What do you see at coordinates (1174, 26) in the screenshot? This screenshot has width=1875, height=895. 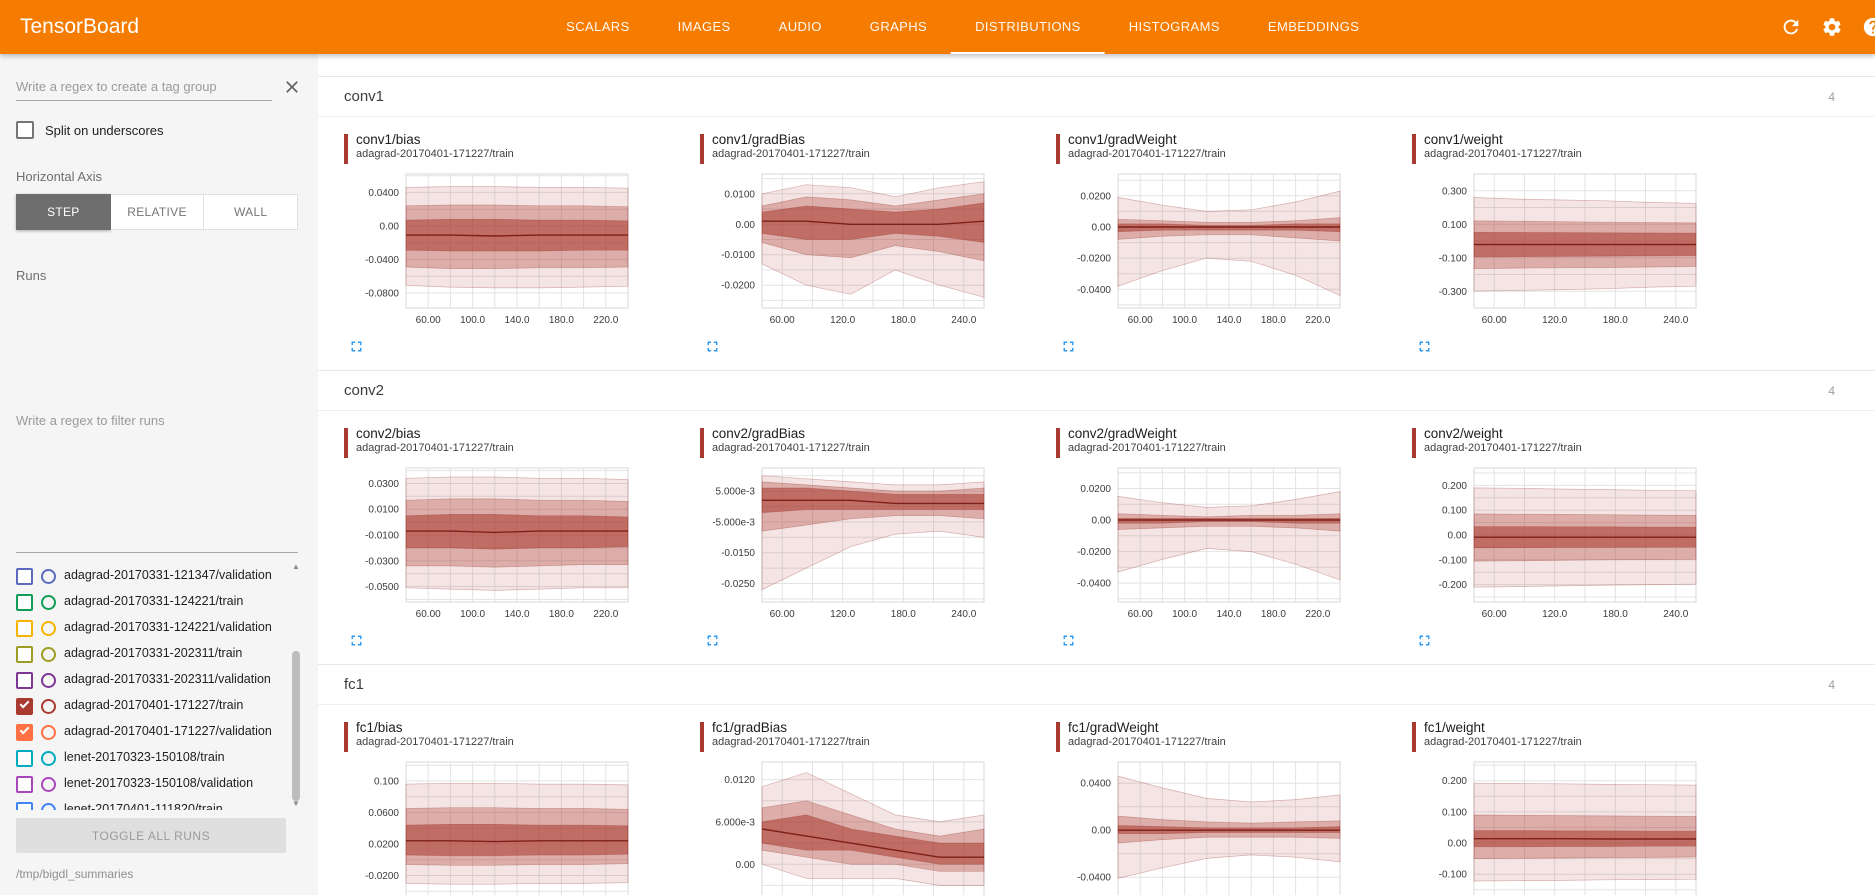 I see `tab-histograms: HISTOGRAMS` at bounding box center [1174, 26].